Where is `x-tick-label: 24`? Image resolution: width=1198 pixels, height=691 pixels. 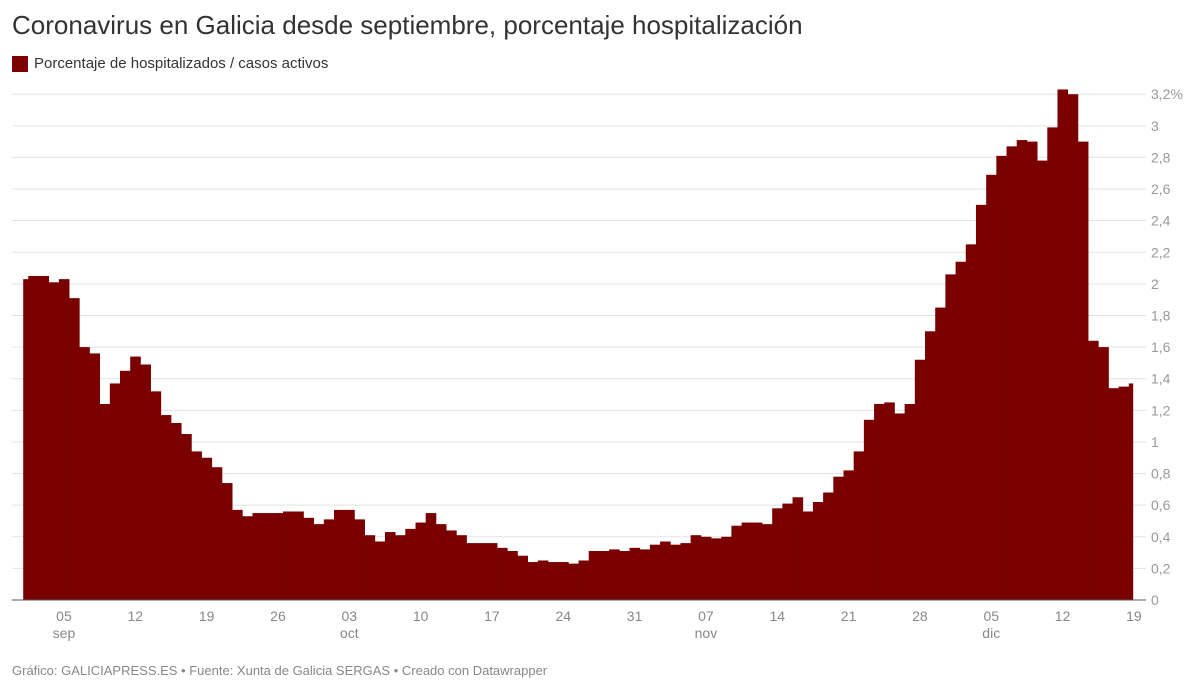 x-tick-label: 24 is located at coordinates (563, 616).